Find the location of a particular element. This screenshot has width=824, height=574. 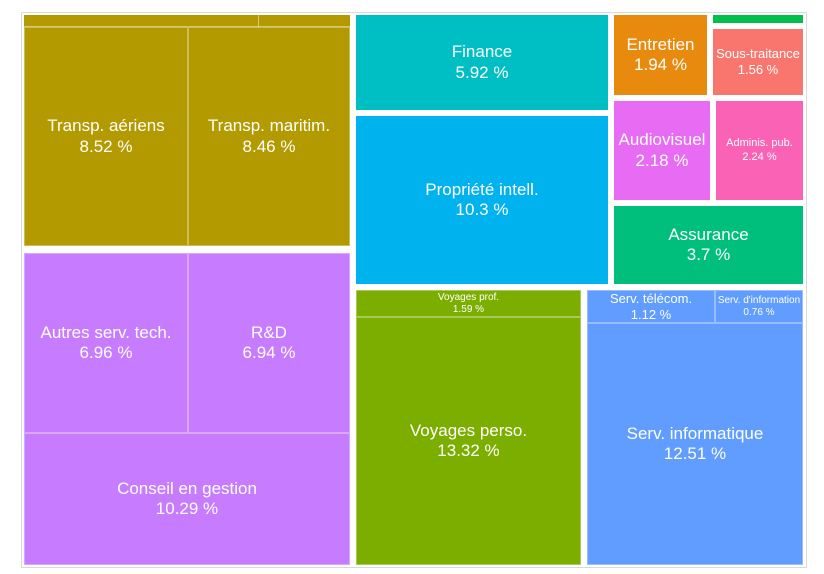

tile-voyages-perso: Voyages perso. 13.32 % is located at coordinates (468, 441).